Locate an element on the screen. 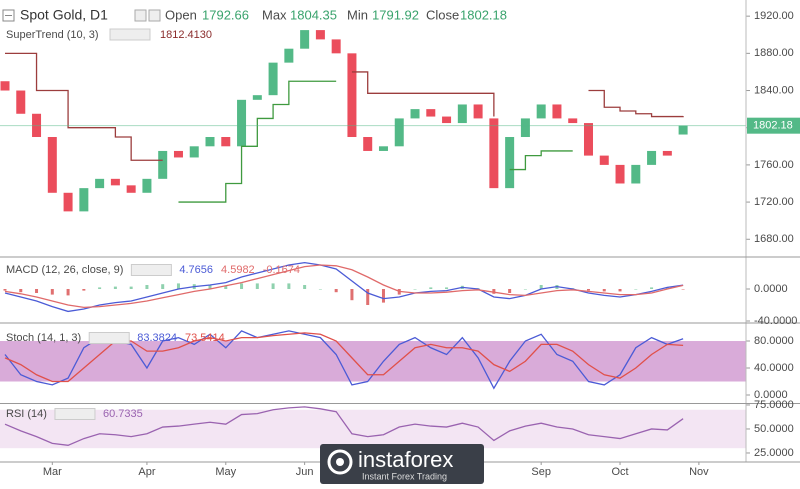 The image size is (800, 489). y-tick-label: 1840.00 is located at coordinates (774, 90).